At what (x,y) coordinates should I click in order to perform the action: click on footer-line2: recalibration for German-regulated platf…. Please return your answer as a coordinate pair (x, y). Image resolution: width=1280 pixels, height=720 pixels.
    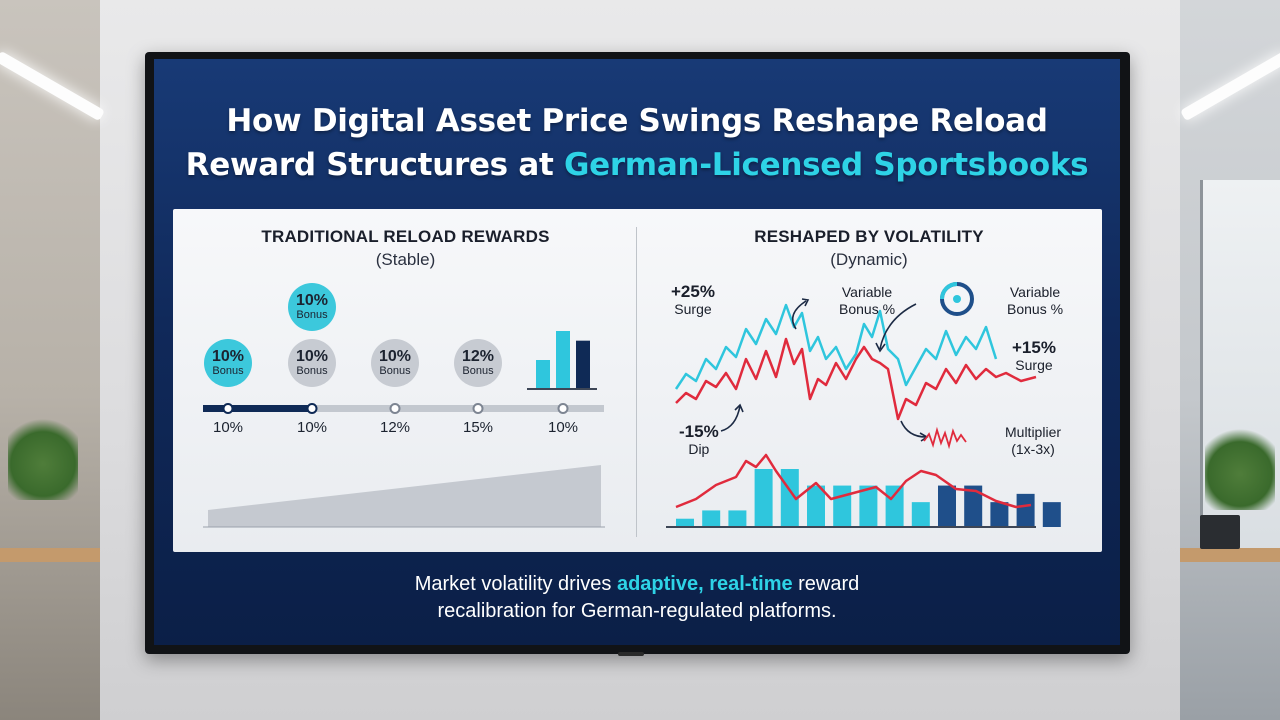
    Looking at the image, I should click on (637, 611).